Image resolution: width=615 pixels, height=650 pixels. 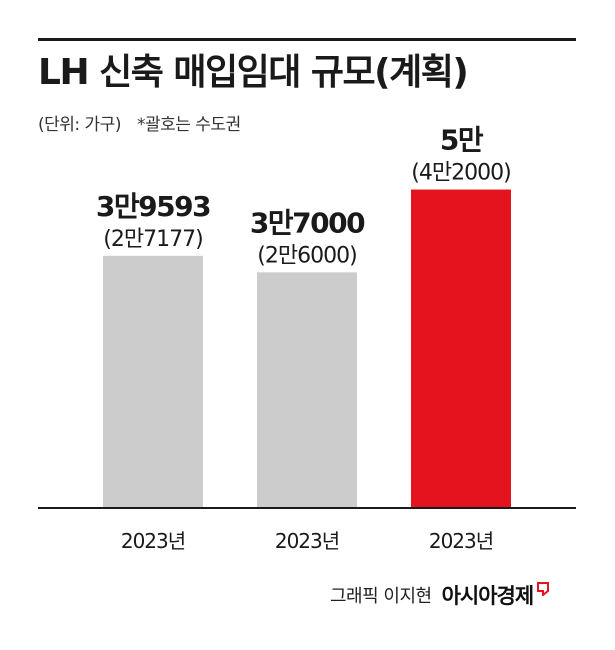 I want to click on chart-subtitle: (단위: 가구) *괄호는 수도권, so click(x=139, y=122).